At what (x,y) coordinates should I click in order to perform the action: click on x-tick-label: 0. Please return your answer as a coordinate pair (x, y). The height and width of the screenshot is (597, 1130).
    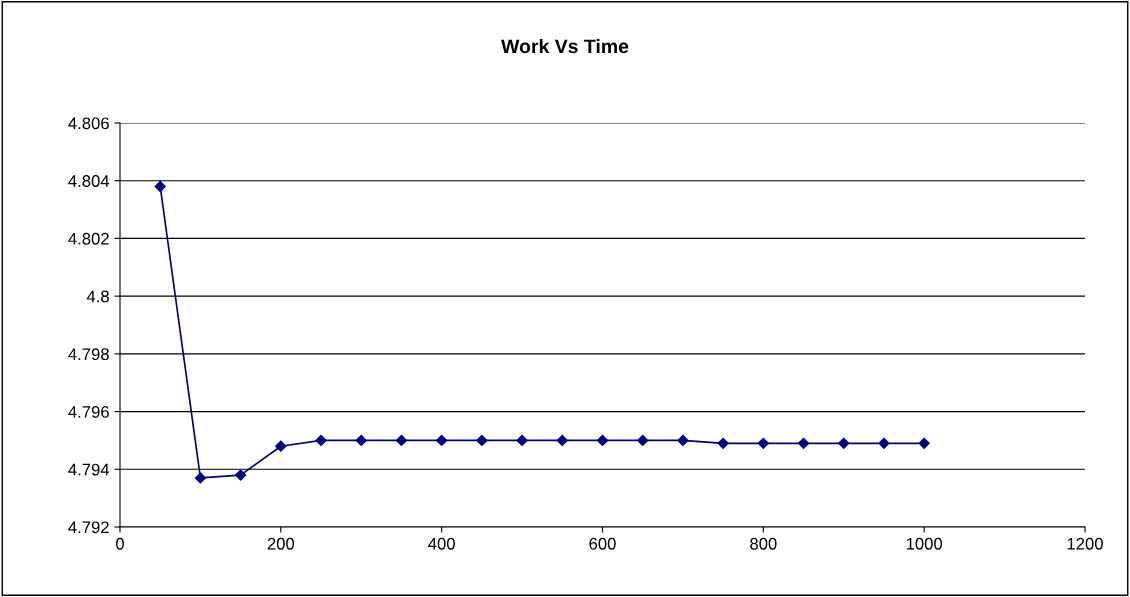
    Looking at the image, I should click on (120, 543).